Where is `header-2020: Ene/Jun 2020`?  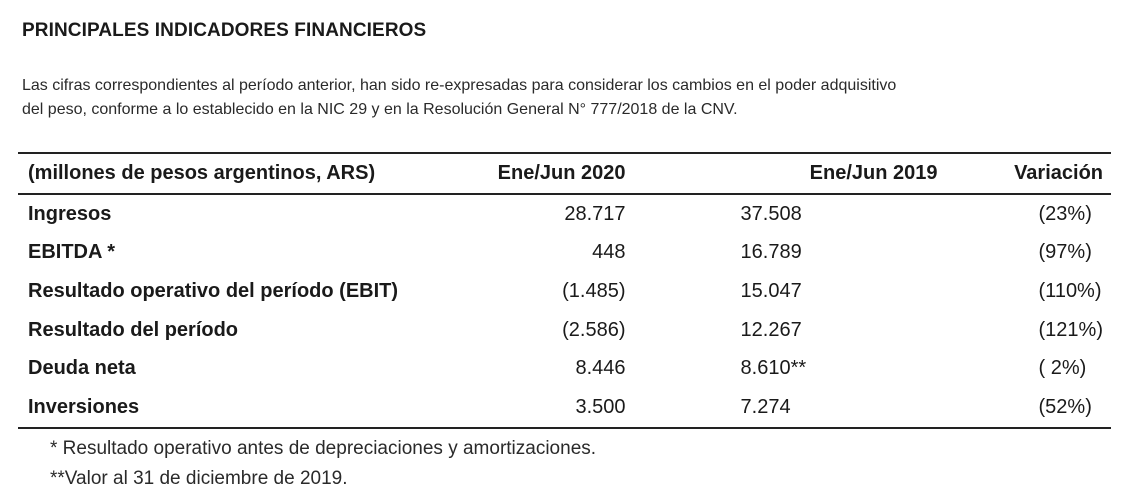 header-2020: Ene/Jun 2020 is located at coordinates (561, 173).